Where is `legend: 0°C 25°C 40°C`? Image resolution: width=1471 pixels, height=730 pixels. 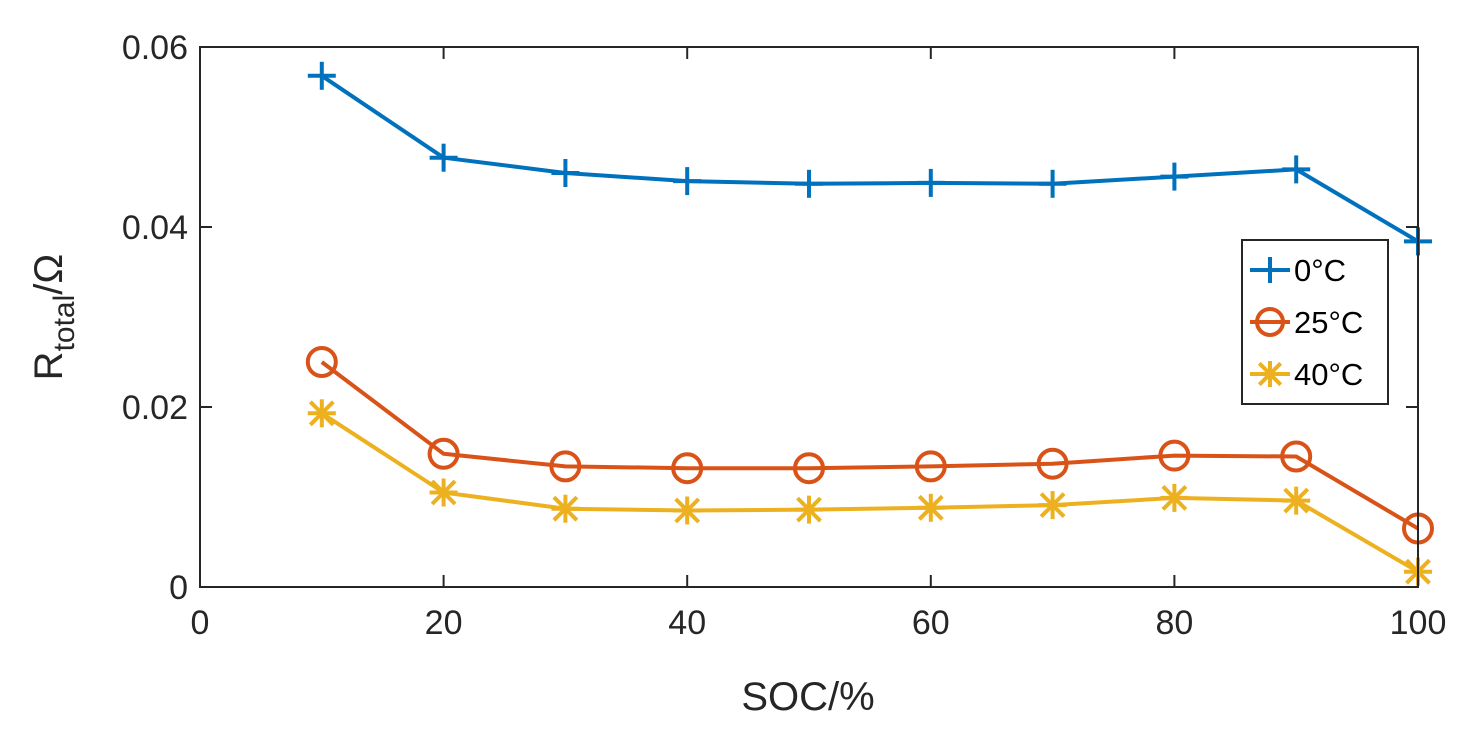 legend: 0°C 25°C 40°C is located at coordinates (1315, 322).